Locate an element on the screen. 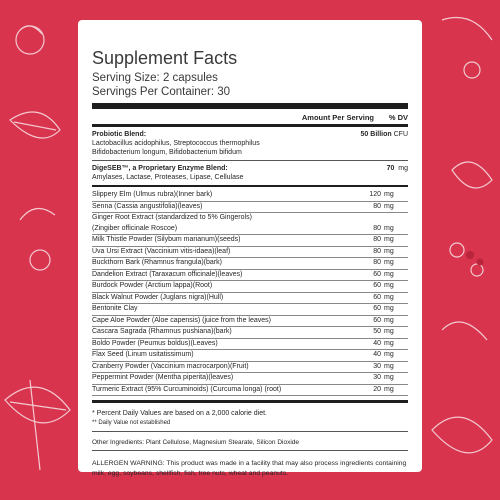 This screenshot has height=500, width=500. probiotic-amount: 50 Billion CFU is located at coordinates (384, 134).